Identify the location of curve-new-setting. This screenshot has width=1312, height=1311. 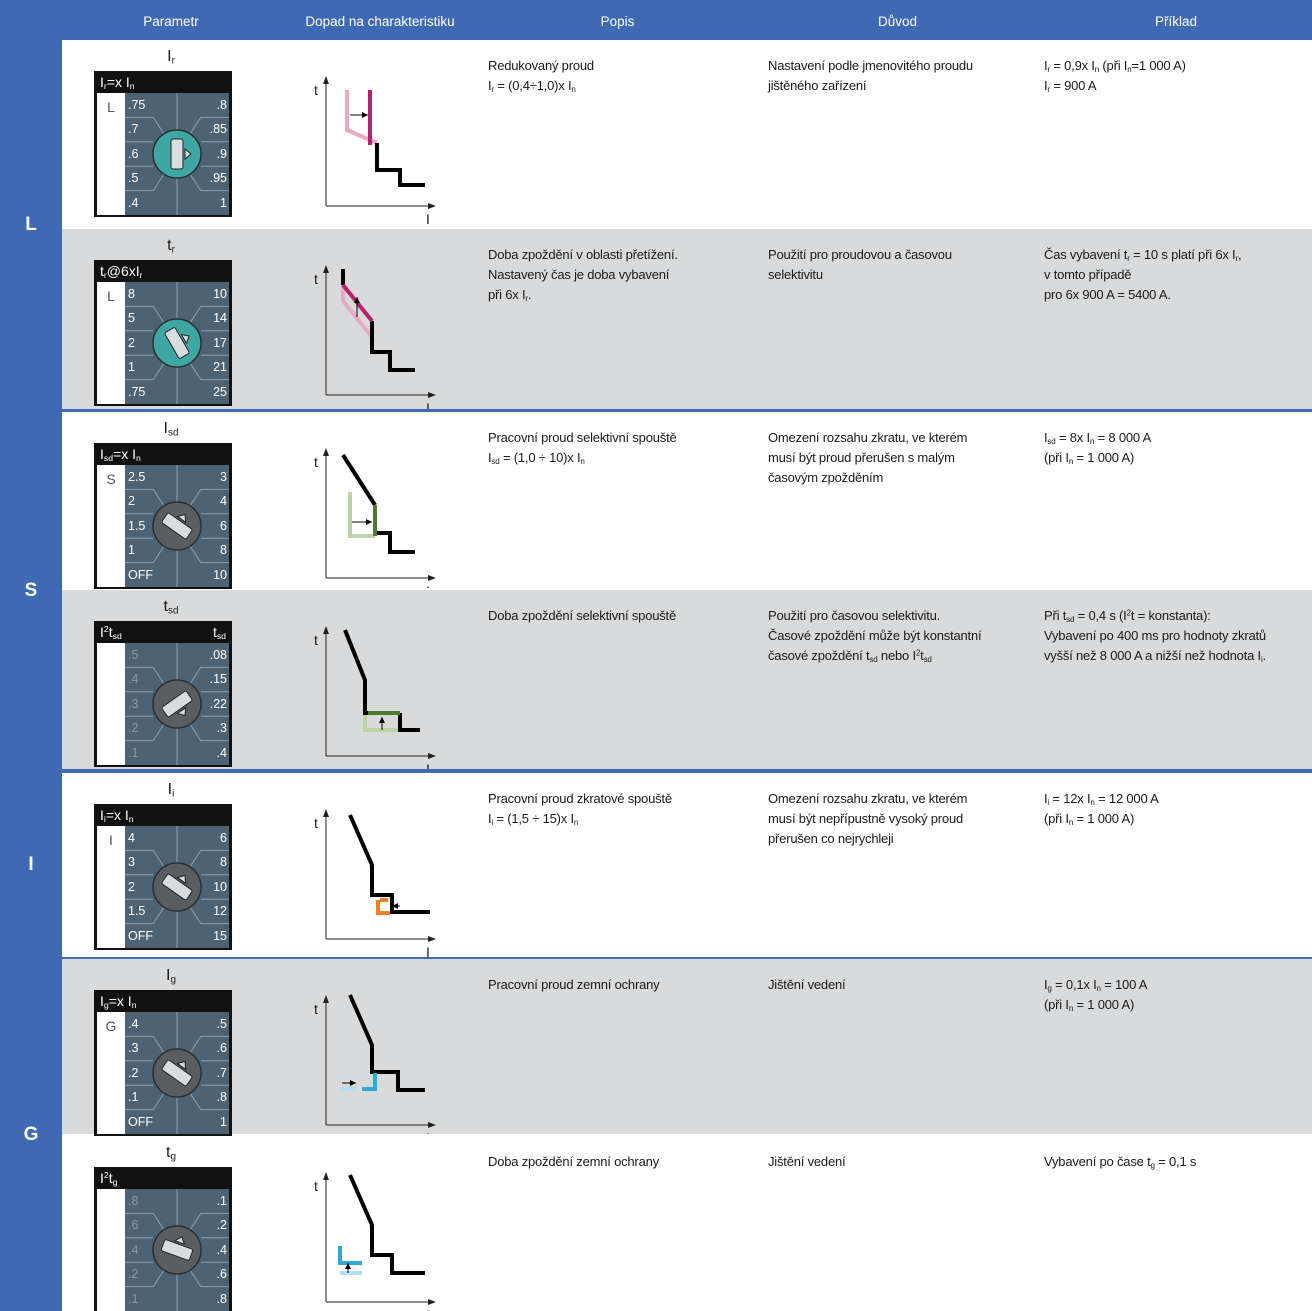
(350, 1255).